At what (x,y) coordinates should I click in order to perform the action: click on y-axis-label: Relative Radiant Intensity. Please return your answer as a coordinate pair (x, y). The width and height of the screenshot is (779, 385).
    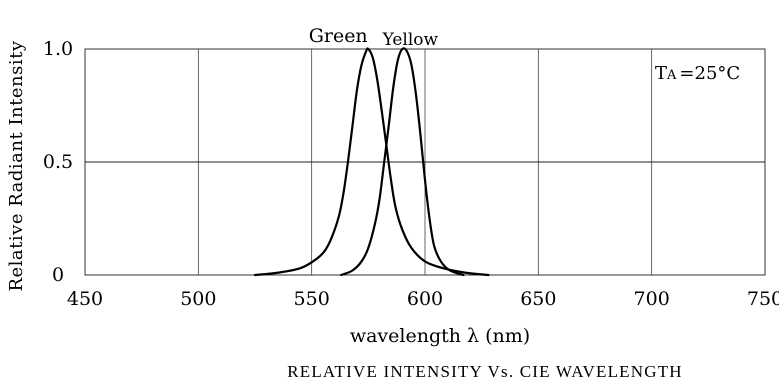
    Looking at the image, I should click on (16, 165).